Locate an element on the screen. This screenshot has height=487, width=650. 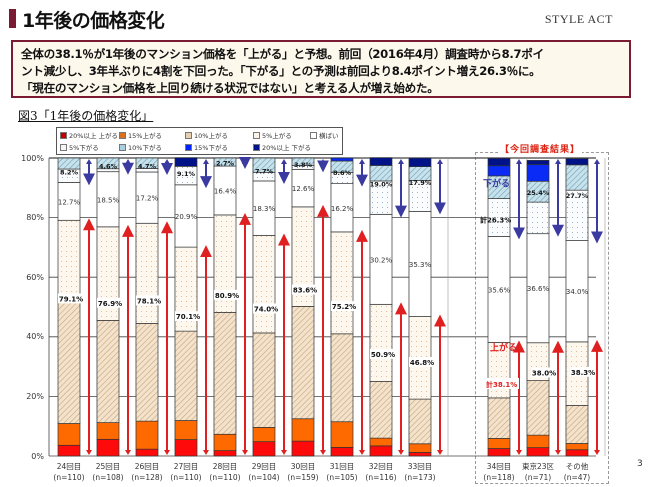
legend-label: 5%上がる is located at coordinates (277, 136).